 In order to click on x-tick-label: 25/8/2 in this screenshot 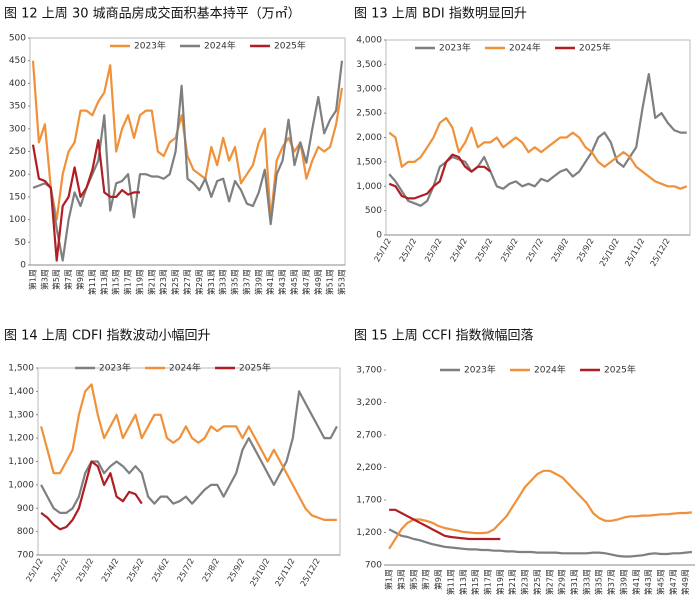, I will do `click(211, 570)`.